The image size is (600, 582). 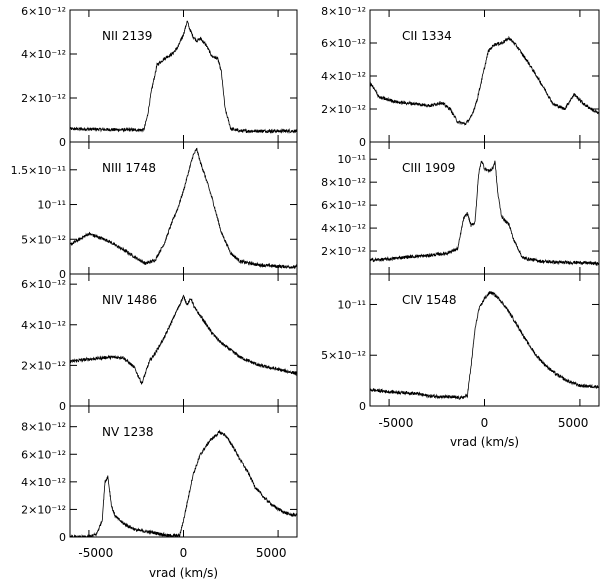 I want to click on line-label: NIV 1486, so click(x=129, y=300).